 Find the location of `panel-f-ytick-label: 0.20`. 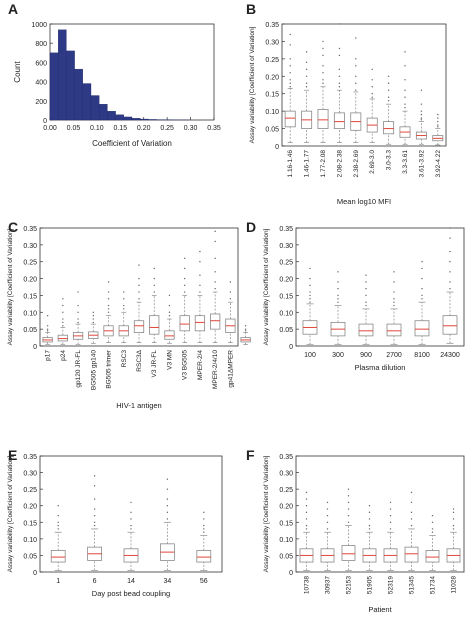

panel-f-ytick-label: 0.20 is located at coordinates (286, 507).